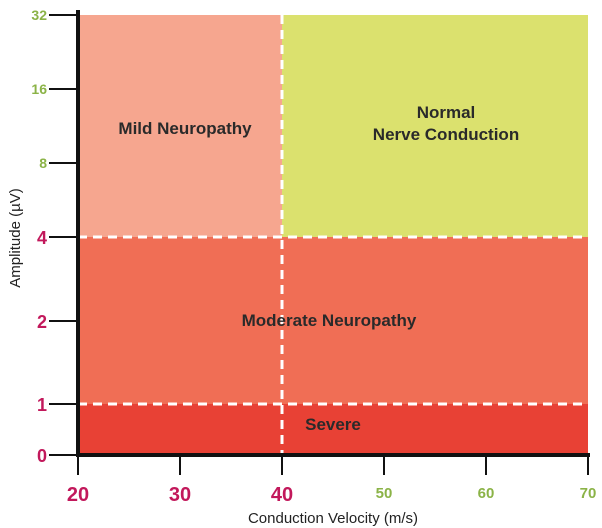  I want to click on x-tick-label-50: 50, so click(384, 493).